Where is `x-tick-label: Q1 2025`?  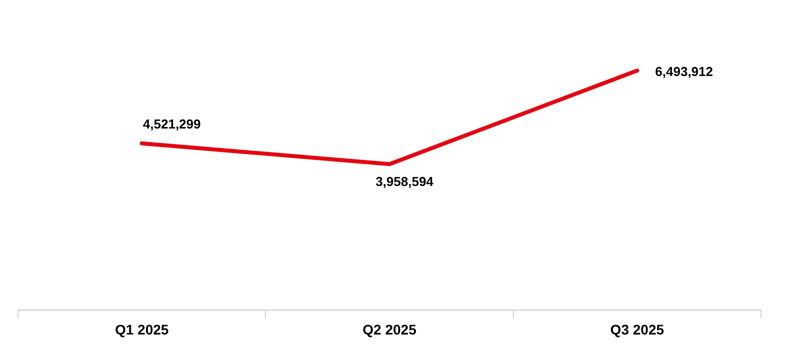 x-tick-label: Q1 2025 is located at coordinates (141, 329).